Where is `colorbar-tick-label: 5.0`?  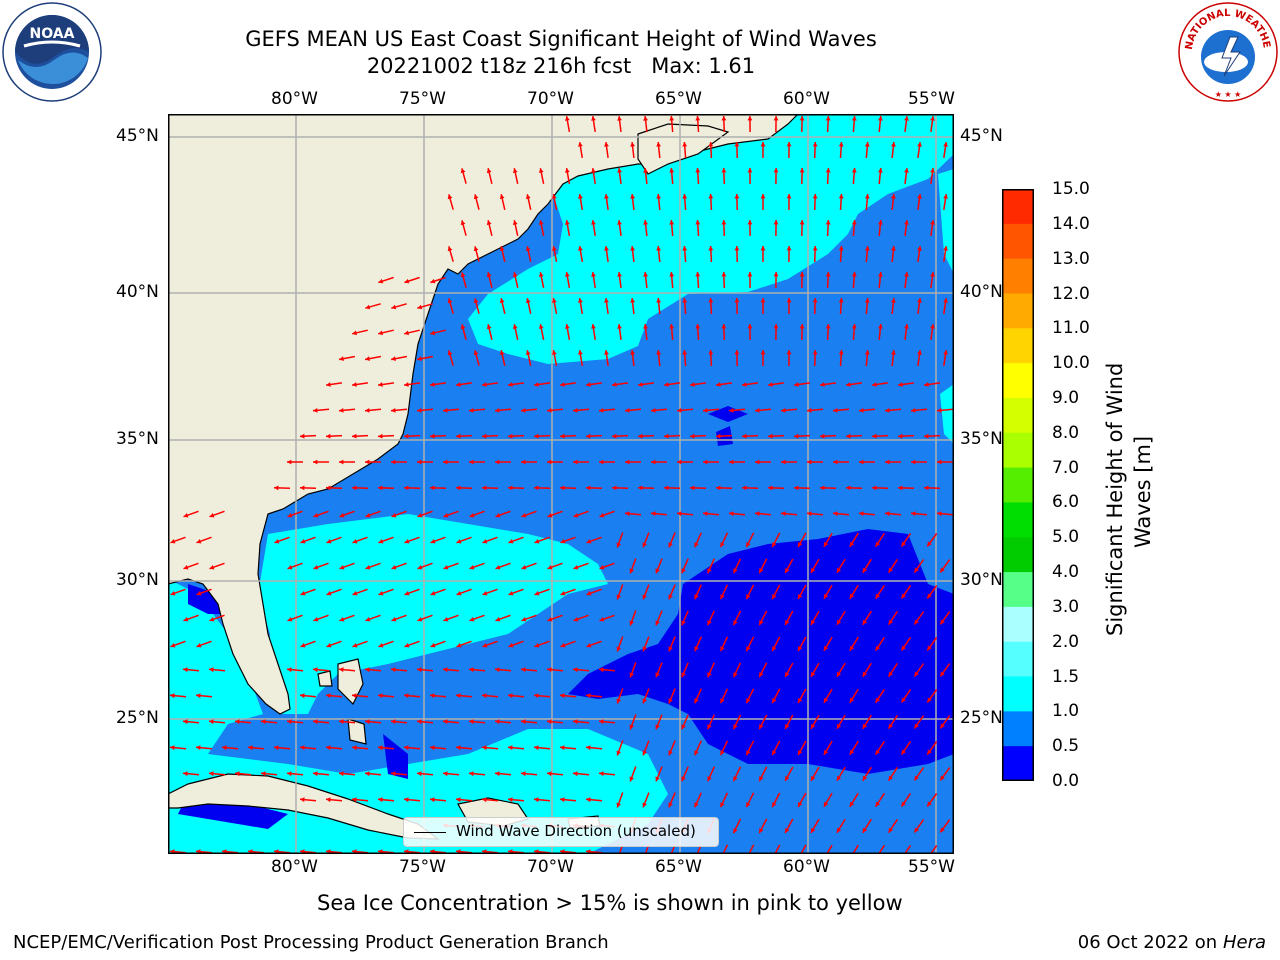
colorbar-tick-label: 5.0 is located at coordinates (1066, 537).